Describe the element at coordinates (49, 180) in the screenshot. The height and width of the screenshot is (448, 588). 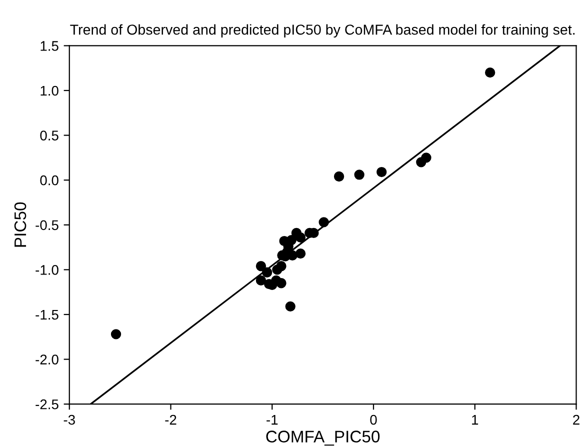
I see `y-tick-label: 0.0` at that location.